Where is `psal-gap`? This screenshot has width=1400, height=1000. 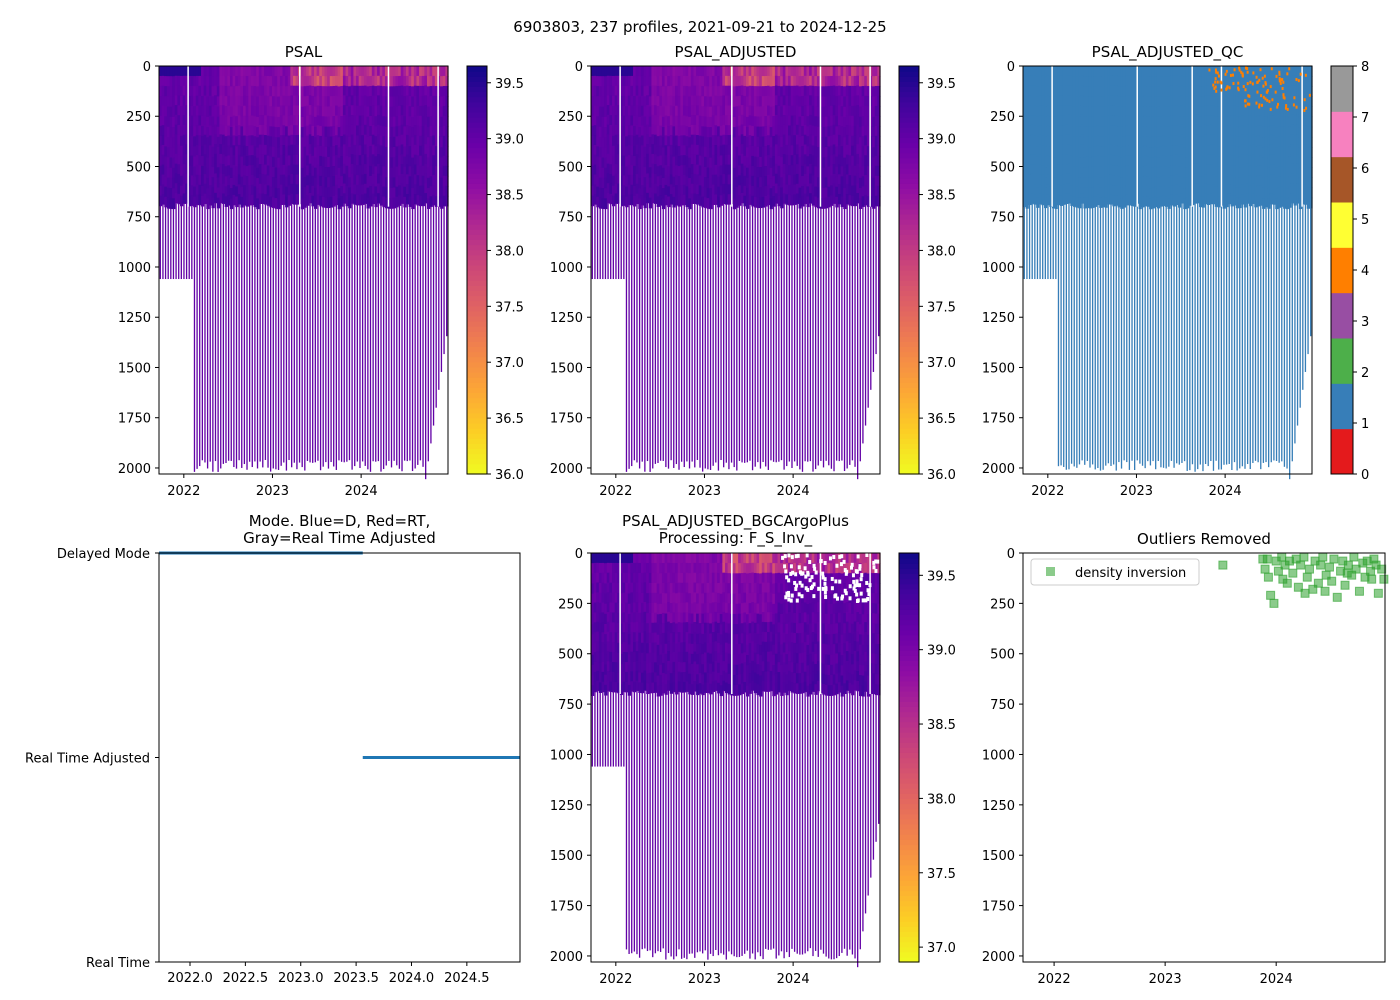 psal-gap is located at coordinates (388, 136).